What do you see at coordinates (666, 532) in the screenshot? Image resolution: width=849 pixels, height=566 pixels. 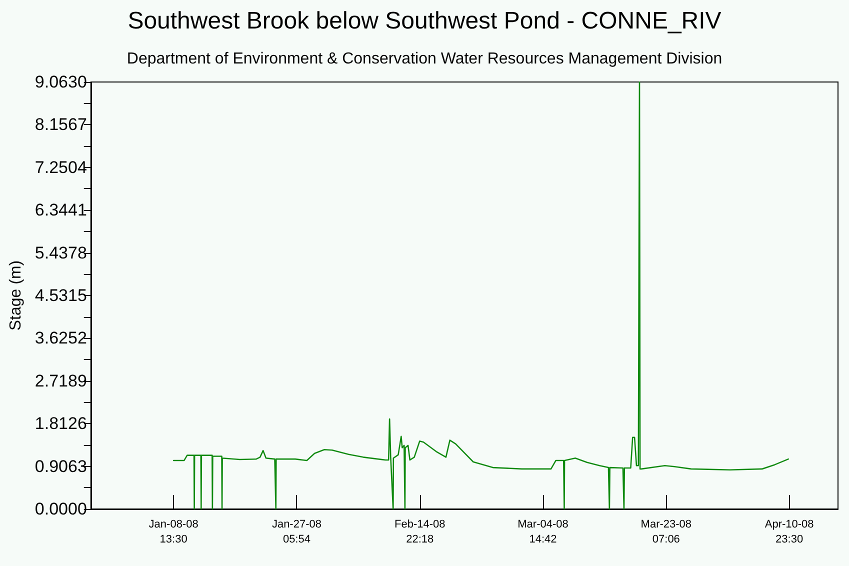 I see `x-tick-label: Mar-23-08 07:06` at bounding box center [666, 532].